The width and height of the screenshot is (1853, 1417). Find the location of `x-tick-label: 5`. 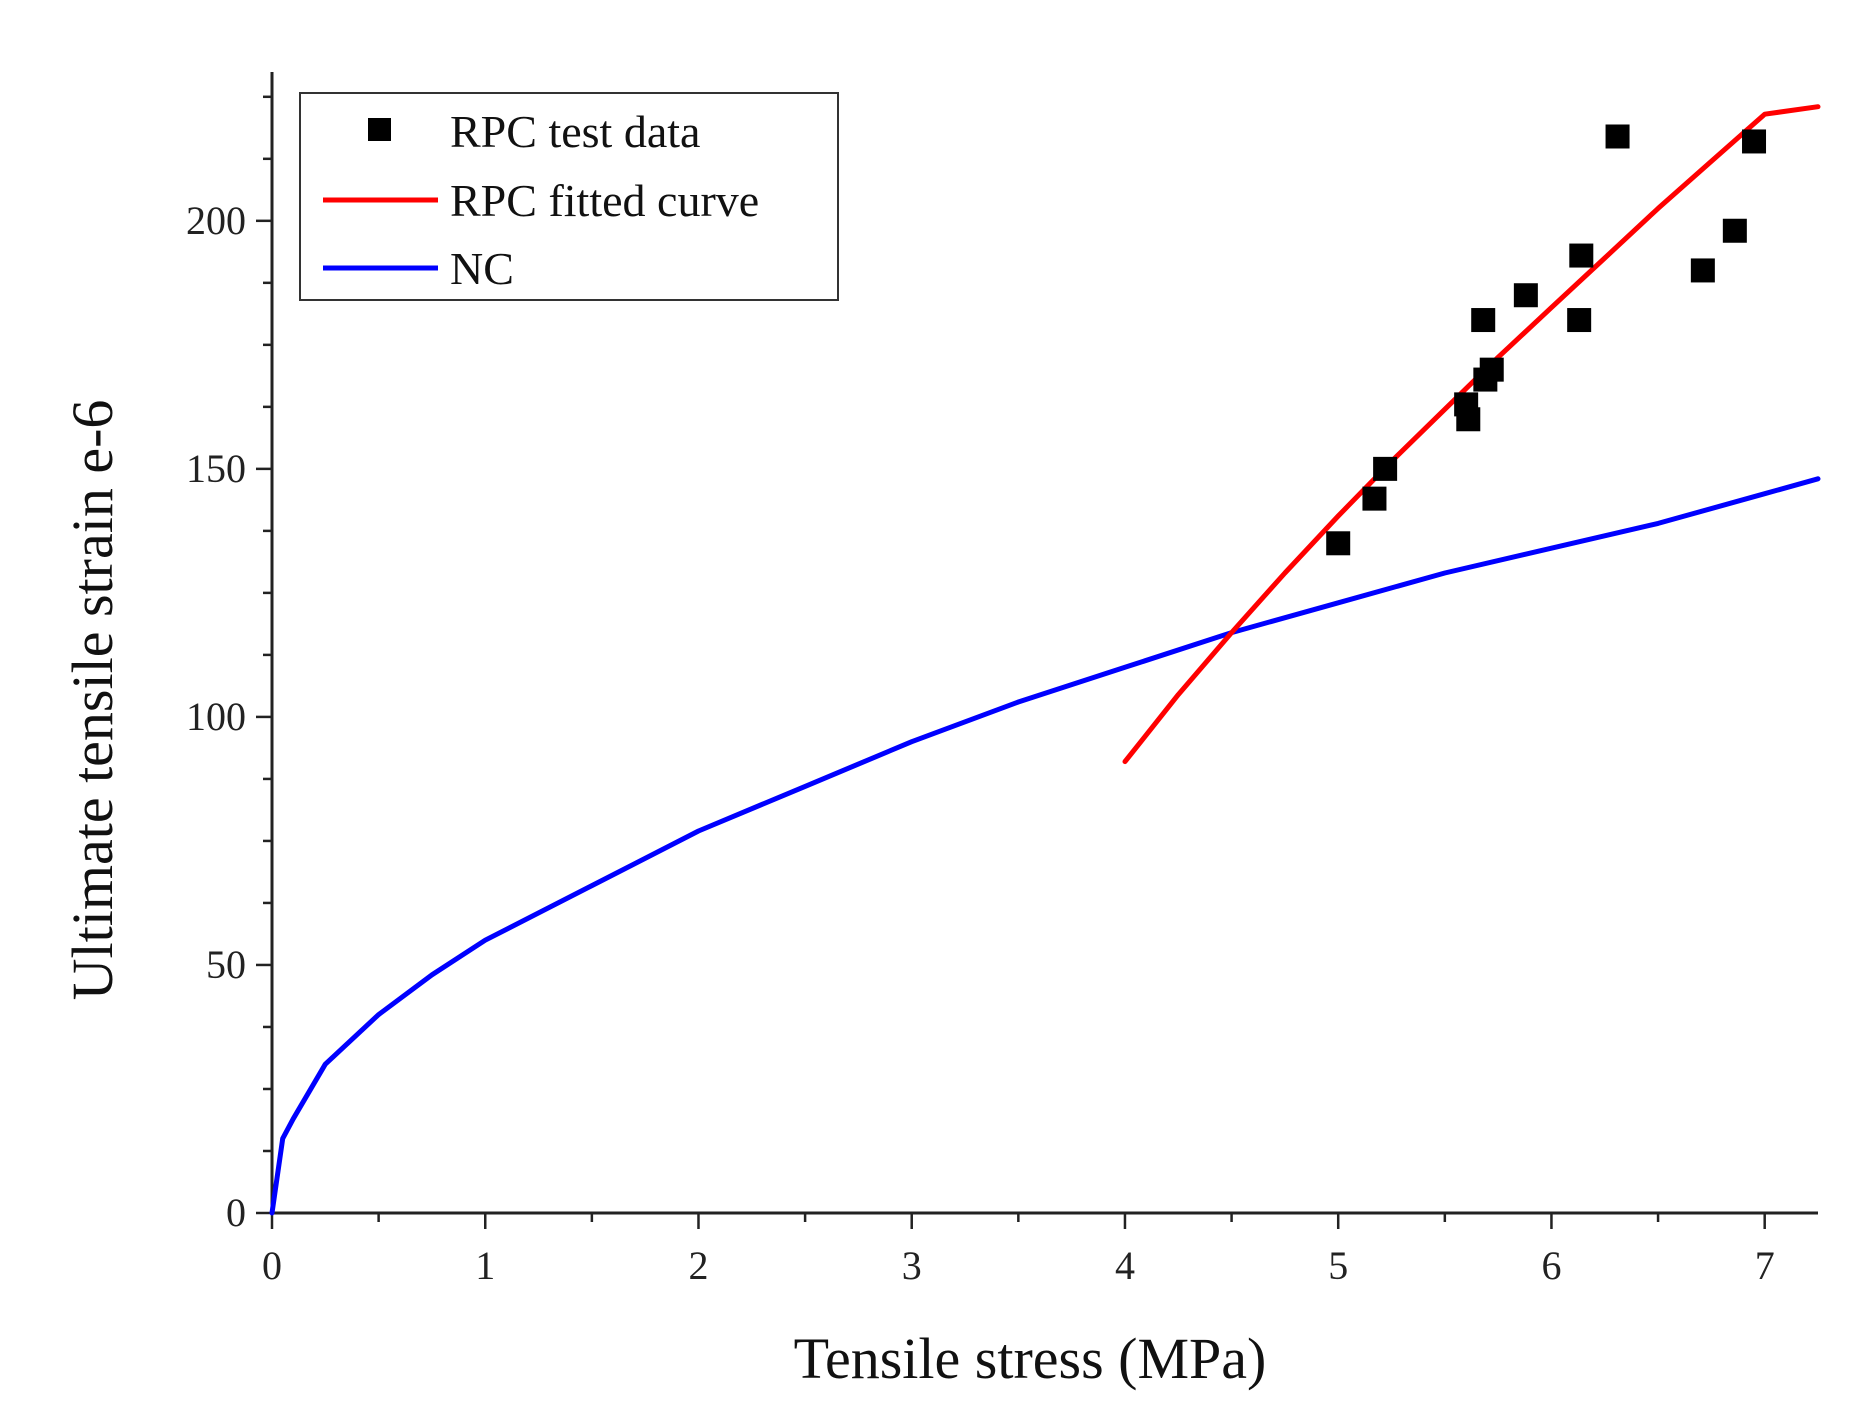

x-tick-label: 5 is located at coordinates (1338, 1265).